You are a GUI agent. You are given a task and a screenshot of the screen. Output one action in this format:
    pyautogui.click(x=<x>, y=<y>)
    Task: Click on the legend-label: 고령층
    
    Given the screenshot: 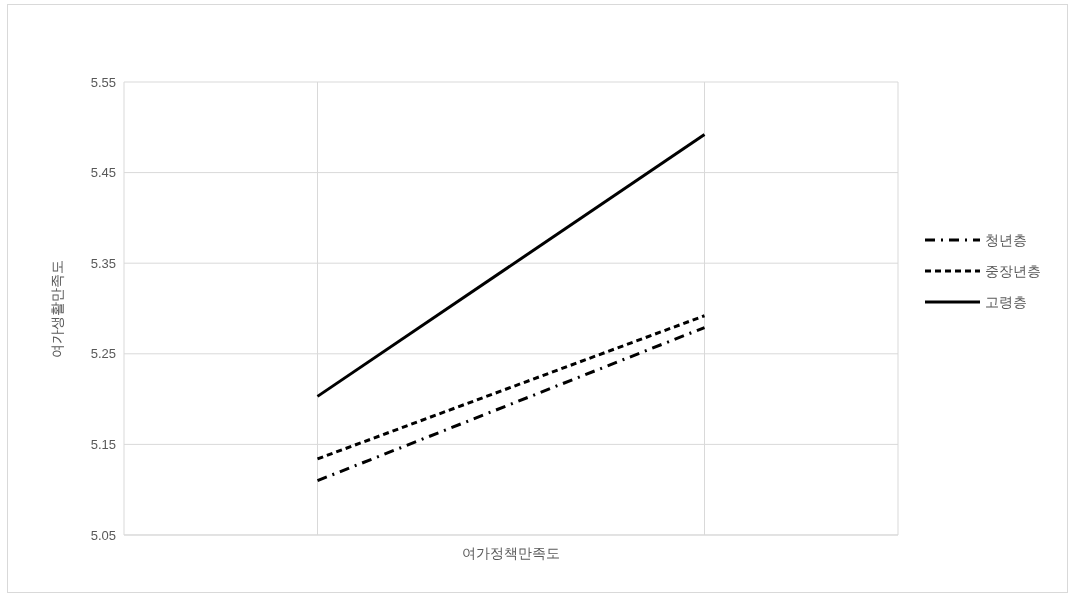 What is the action you would take?
    pyautogui.click(x=1006, y=302)
    